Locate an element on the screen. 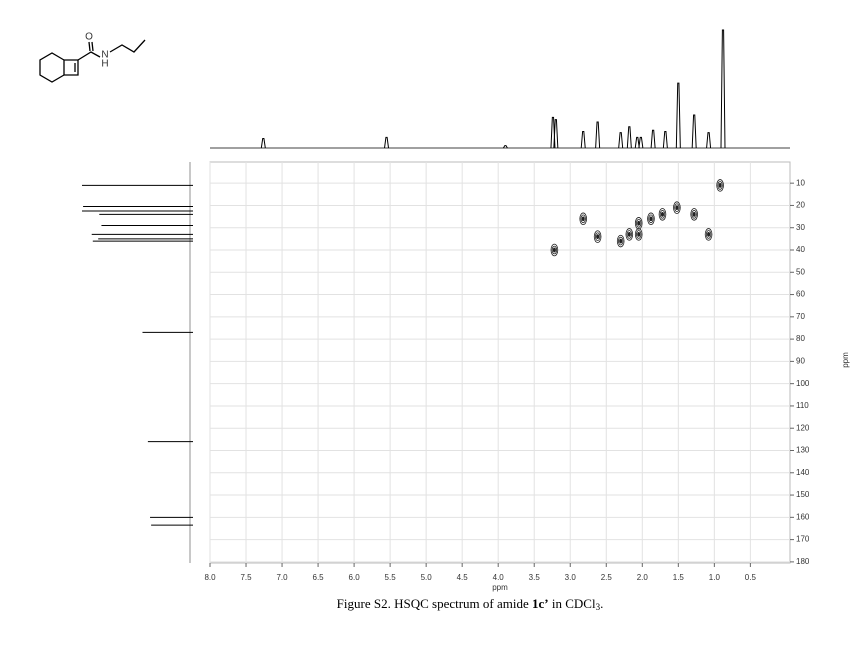  x-axis-label: ppm is located at coordinates (500, 587).